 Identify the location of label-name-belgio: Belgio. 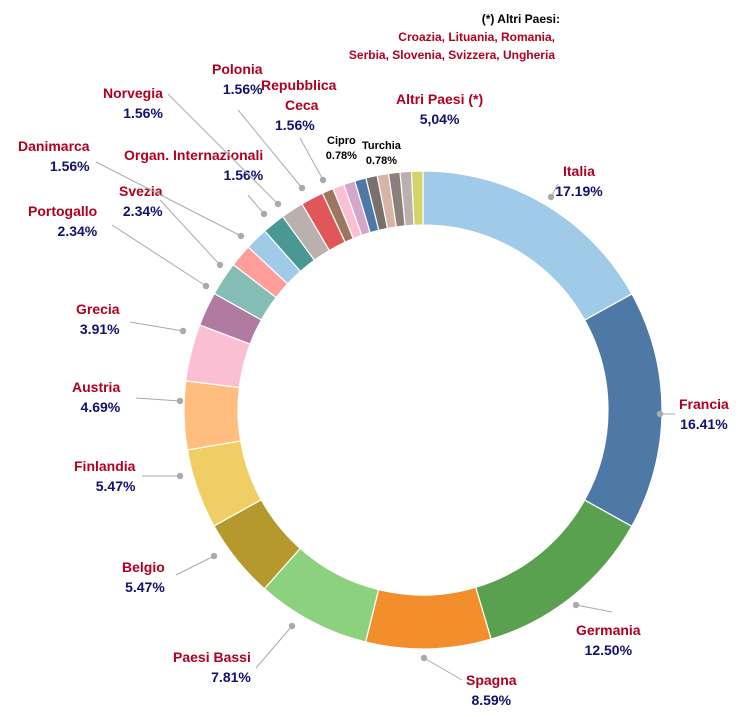
(143, 567).